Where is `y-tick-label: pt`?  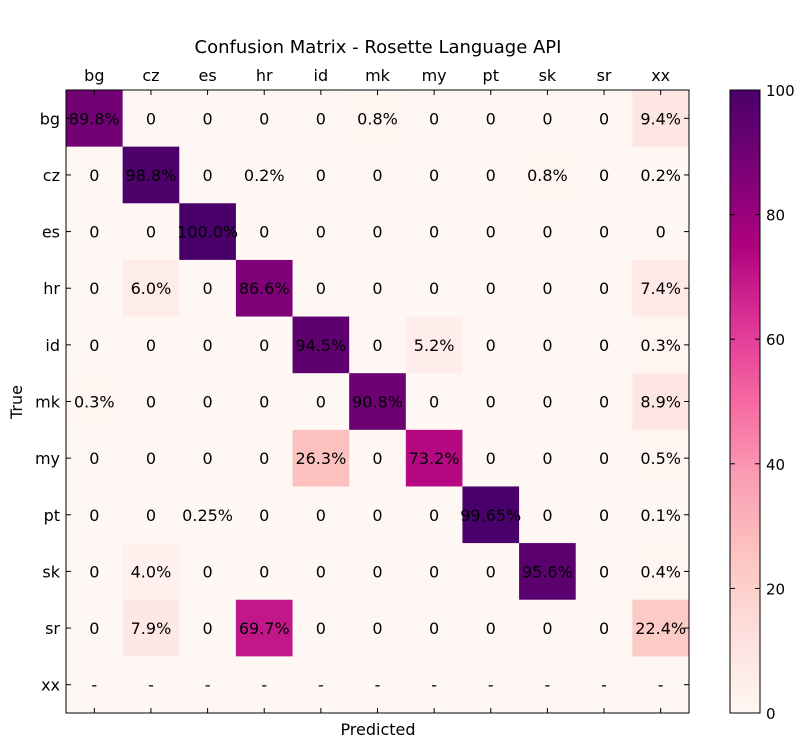
y-tick-label: pt is located at coordinates (52, 515).